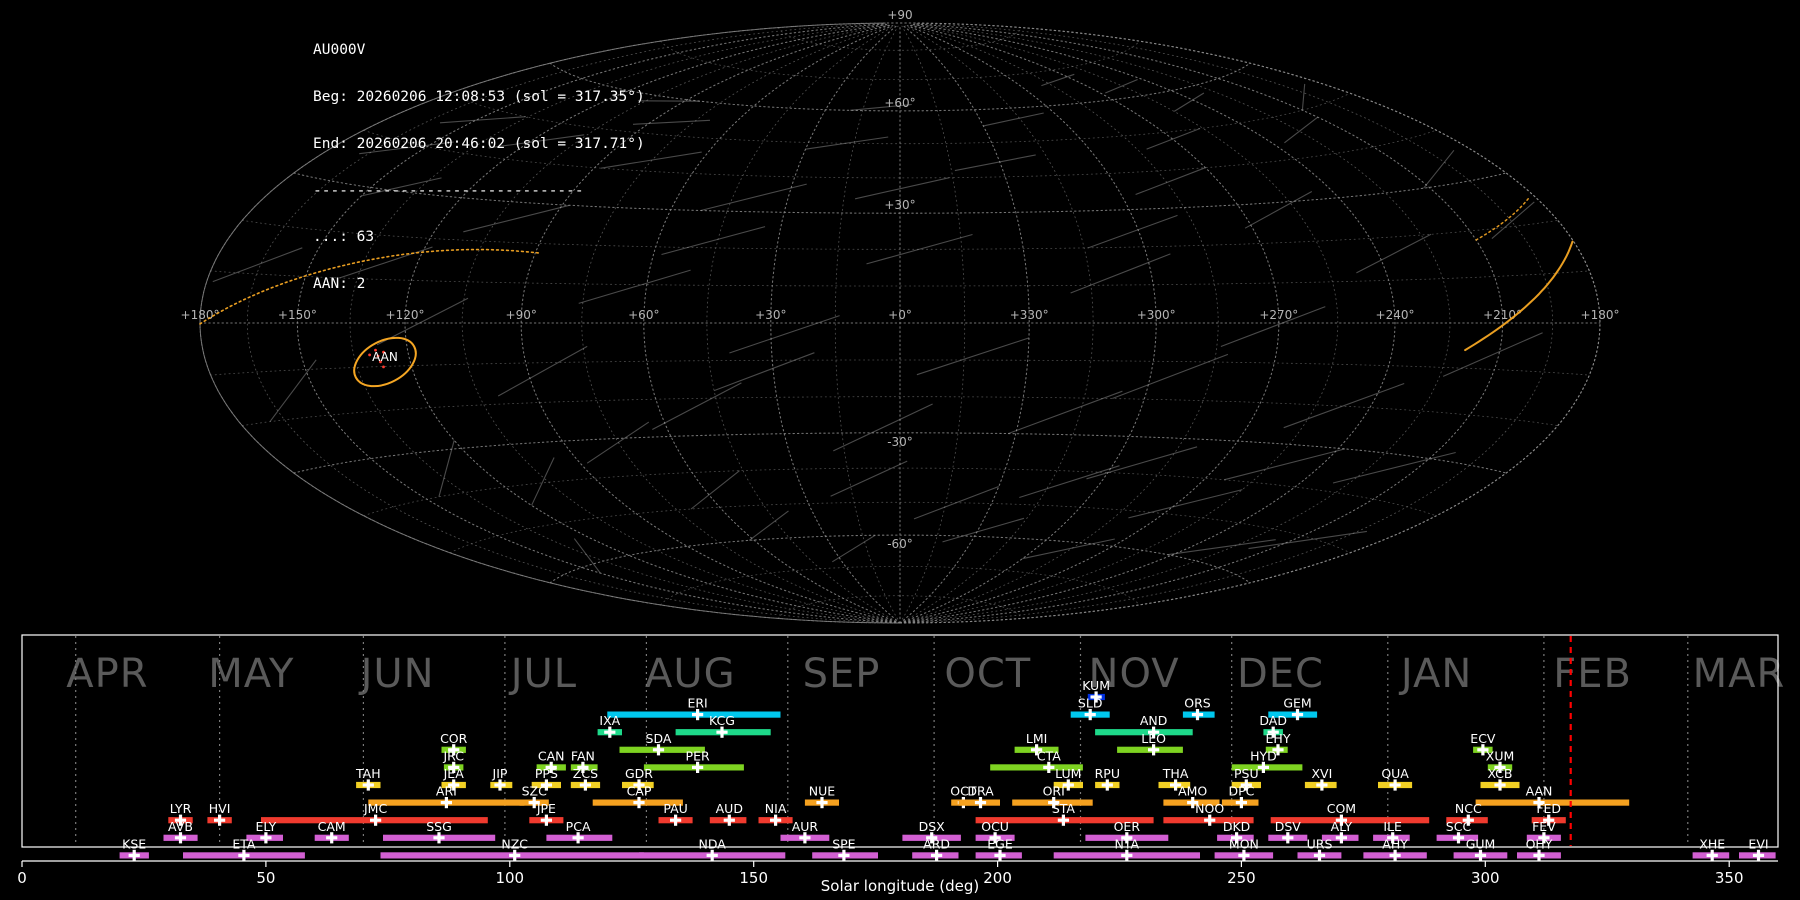 The image size is (1800, 900). Describe the element at coordinates (134, 848) in the screenshot. I see `shower-entry: KSE` at that location.